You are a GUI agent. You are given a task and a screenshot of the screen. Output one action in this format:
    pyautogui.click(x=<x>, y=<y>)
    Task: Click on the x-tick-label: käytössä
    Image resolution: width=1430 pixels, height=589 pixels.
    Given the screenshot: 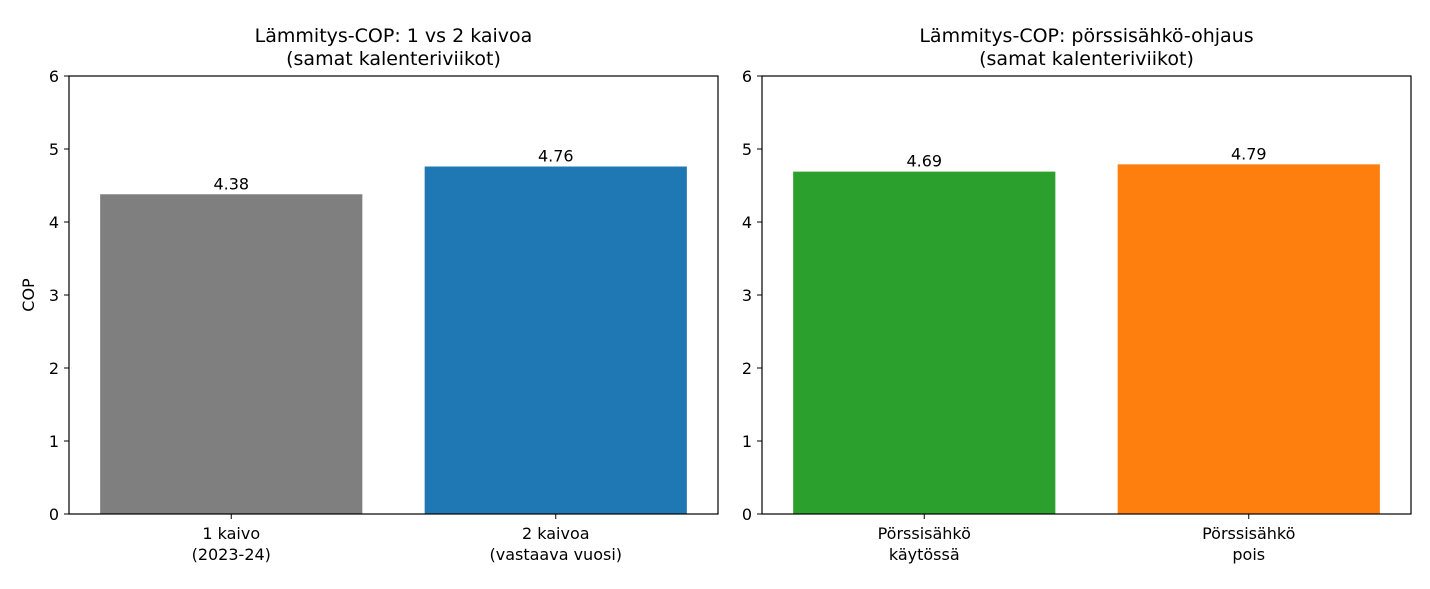 What is the action you would take?
    pyautogui.click(x=924, y=554)
    